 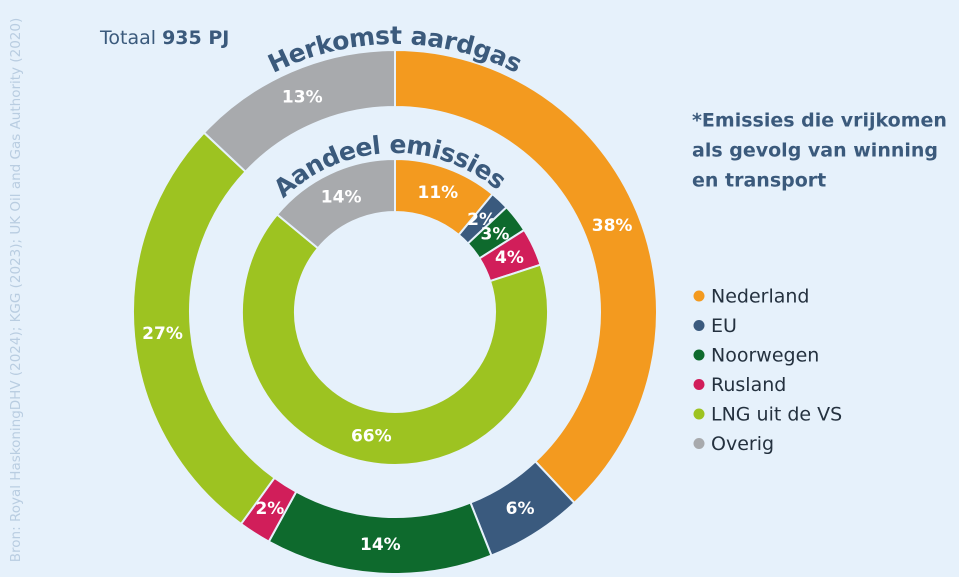 I want to click on value-label: 4%, so click(x=509, y=258).